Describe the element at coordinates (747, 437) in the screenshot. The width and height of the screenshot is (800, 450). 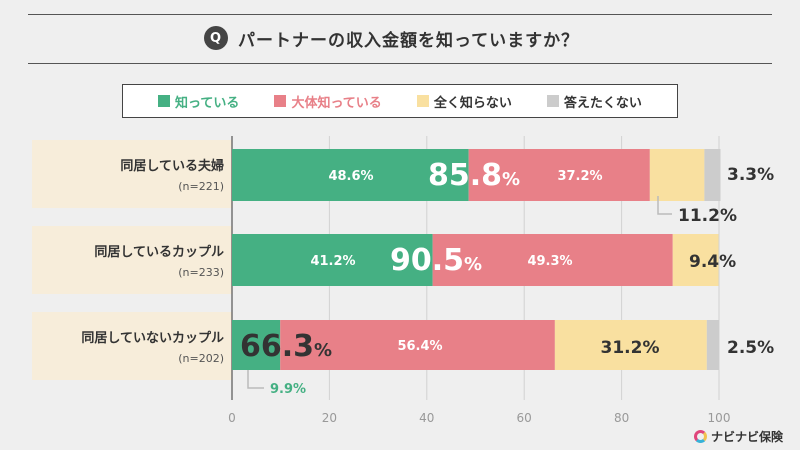
I see `brand-name: ナビナビ保険` at that location.